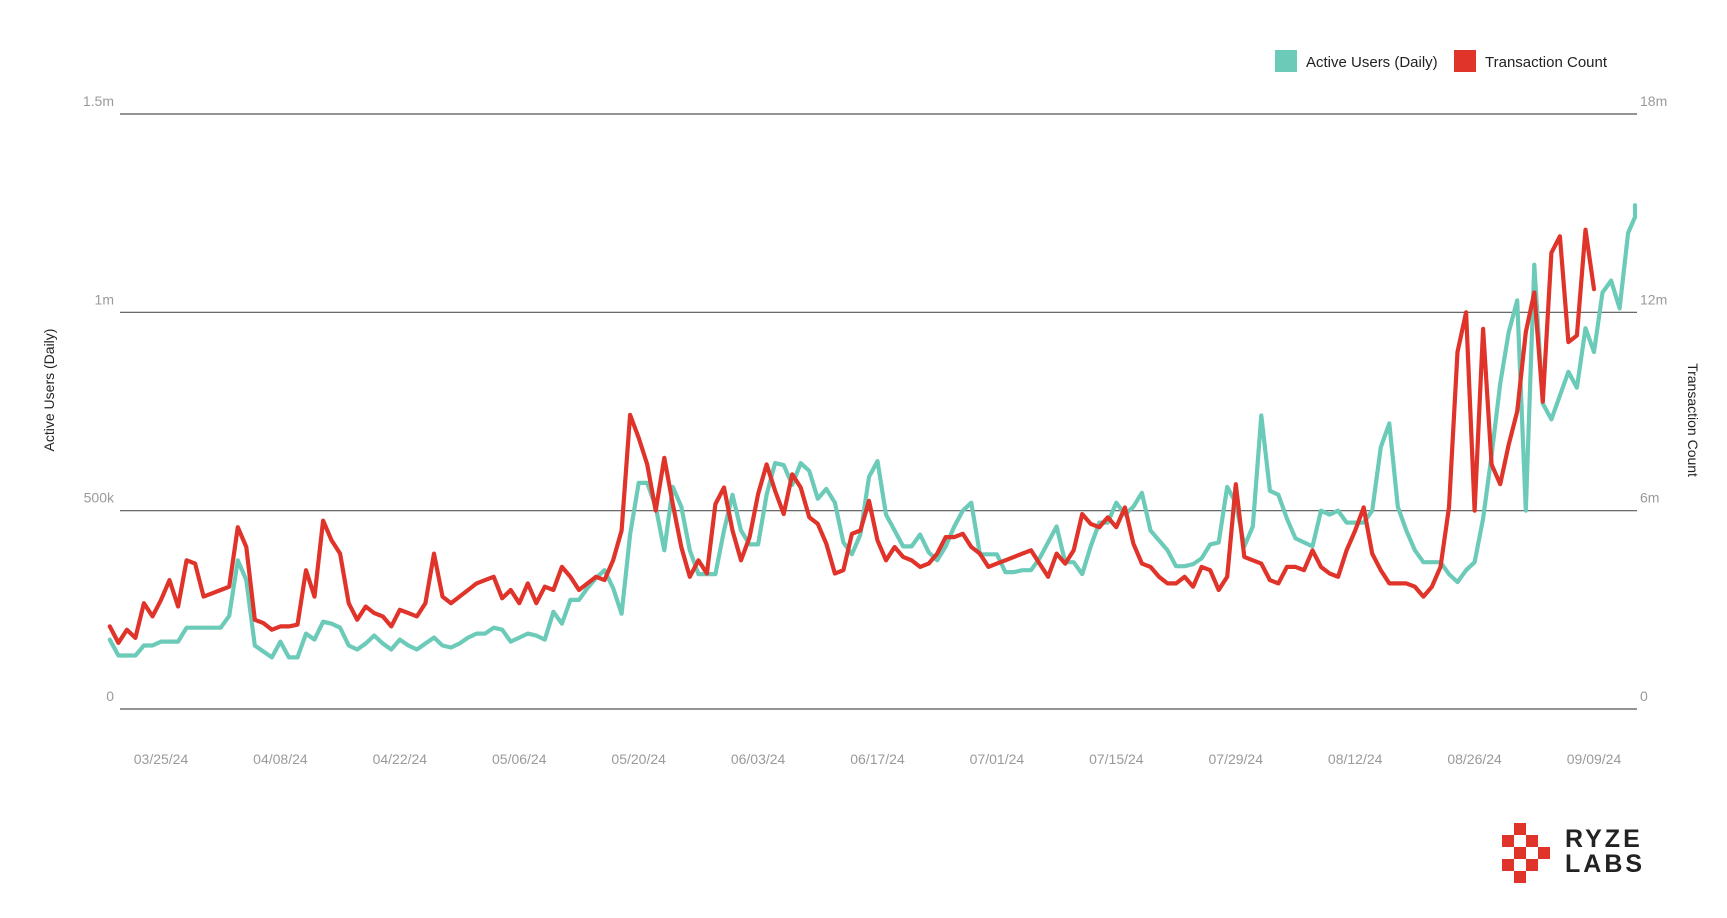 The image size is (1727, 918). Describe the element at coordinates (997, 759) in the screenshot. I see `x-tick-label: 07/01/24` at that location.